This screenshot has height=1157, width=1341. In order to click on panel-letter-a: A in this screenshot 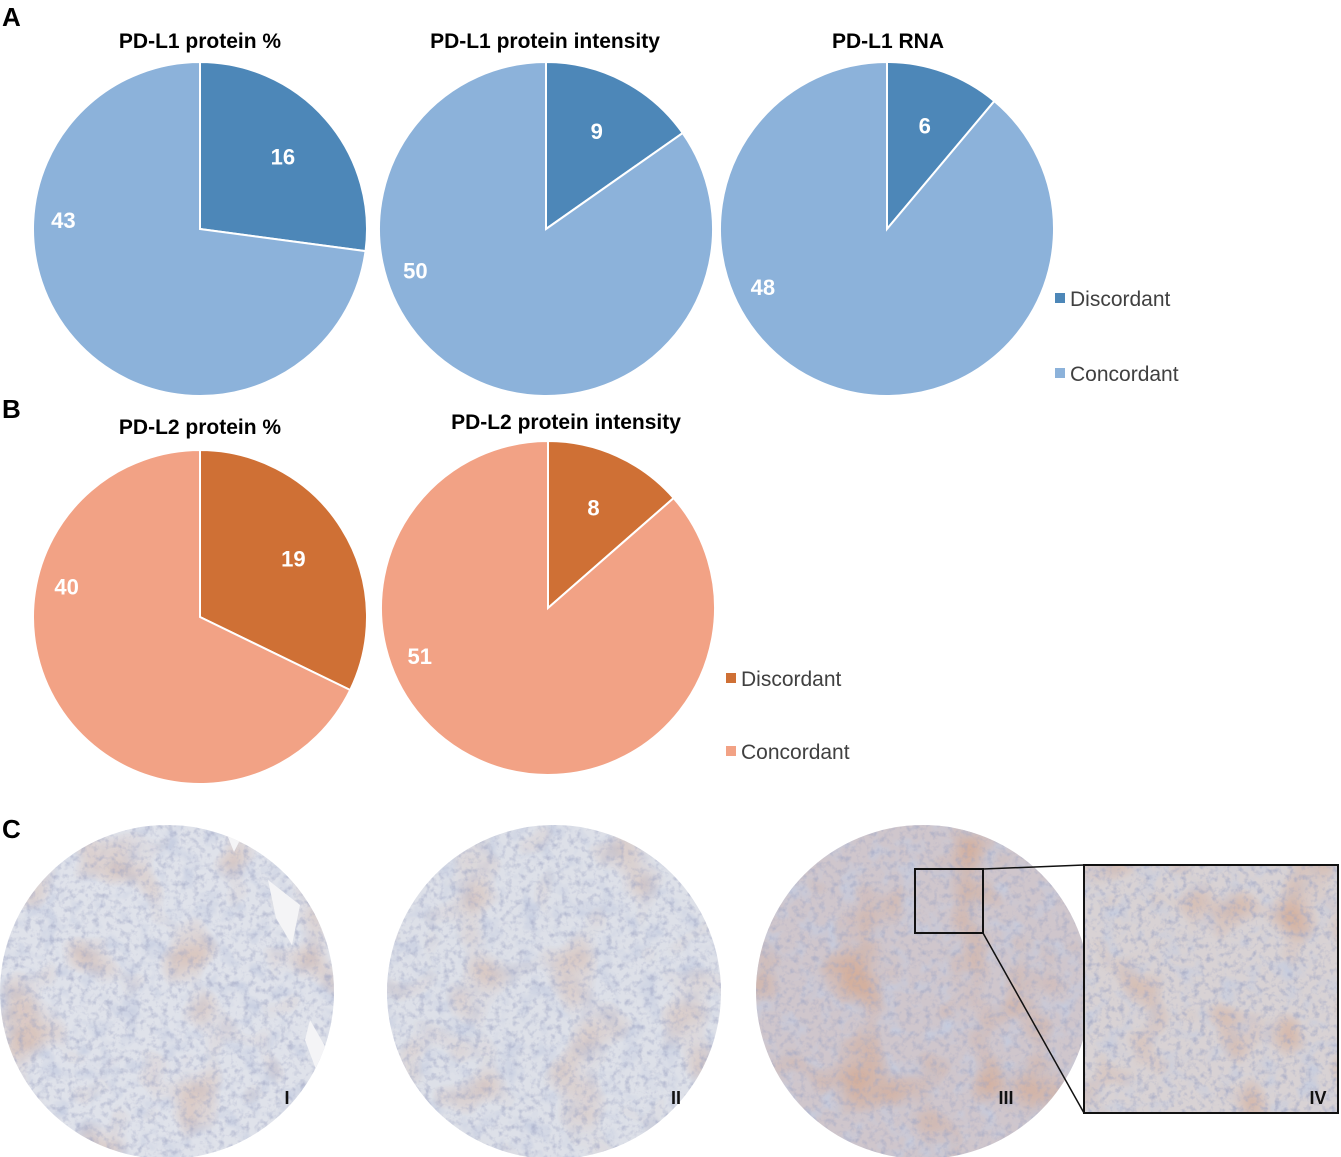, I will do `click(11, 17)`.